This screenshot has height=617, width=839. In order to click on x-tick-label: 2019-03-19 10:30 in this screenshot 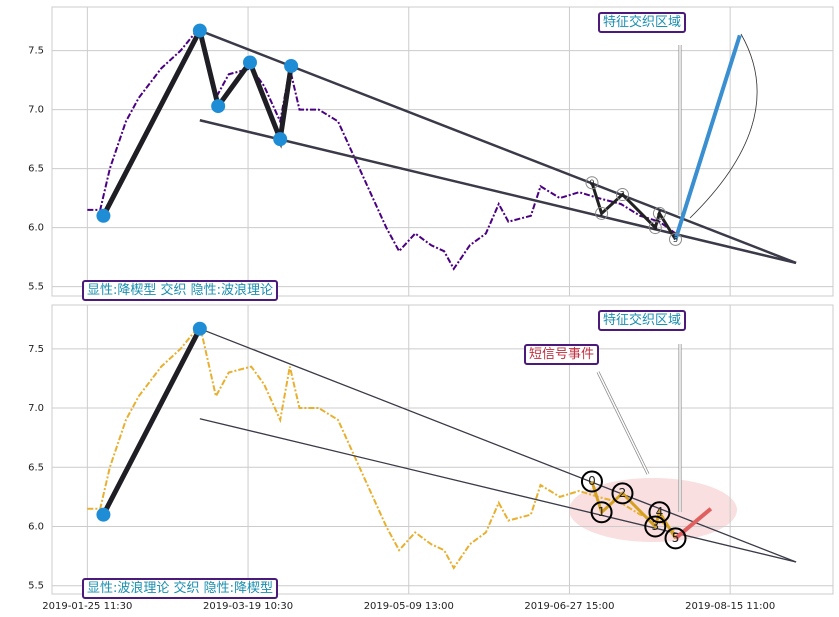, I will do `click(248, 606)`.